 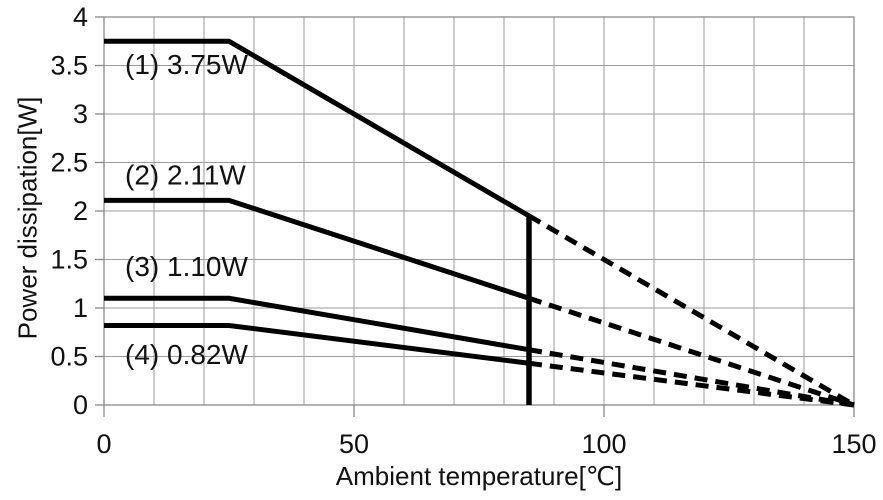 What do you see at coordinates (69, 260) in the screenshot?
I see `y-tick-label: 1.5` at bounding box center [69, 260].